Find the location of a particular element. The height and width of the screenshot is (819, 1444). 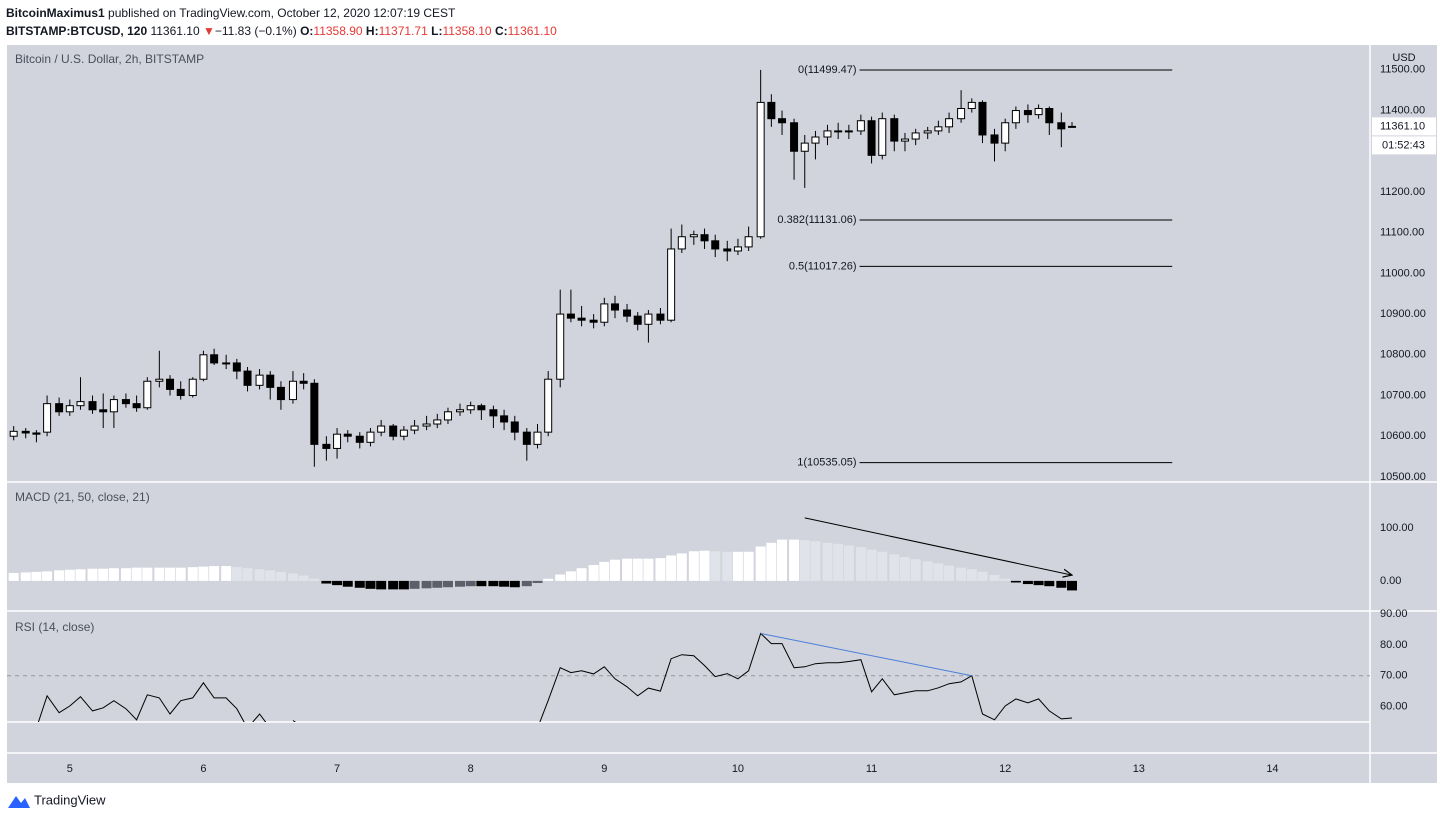

y-tick-label: 11000.00 is located at coordinates (1402, 273).